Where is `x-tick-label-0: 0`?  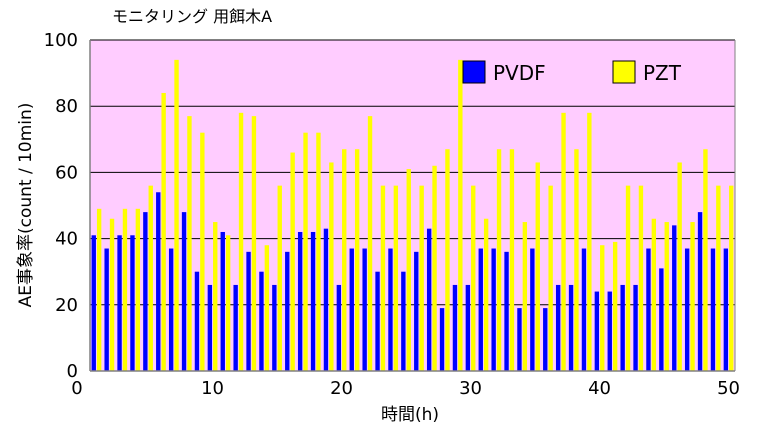 x-tick-label-0: 0 is located at coordinates (76, 388).